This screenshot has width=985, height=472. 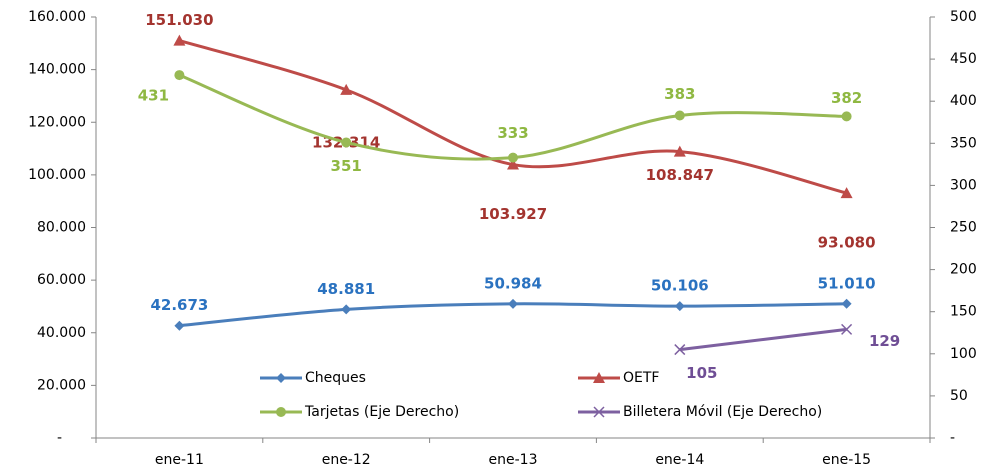 I want to click on y2-tick-label: 400, so click(x=963, y=101).